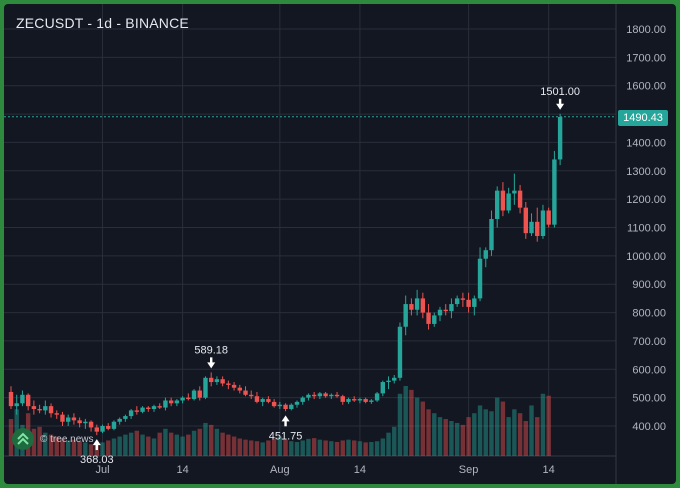 Image resolution: width=680 pixels, height=488 pixels. I want to click on arrow-stem, so click(560, 101).